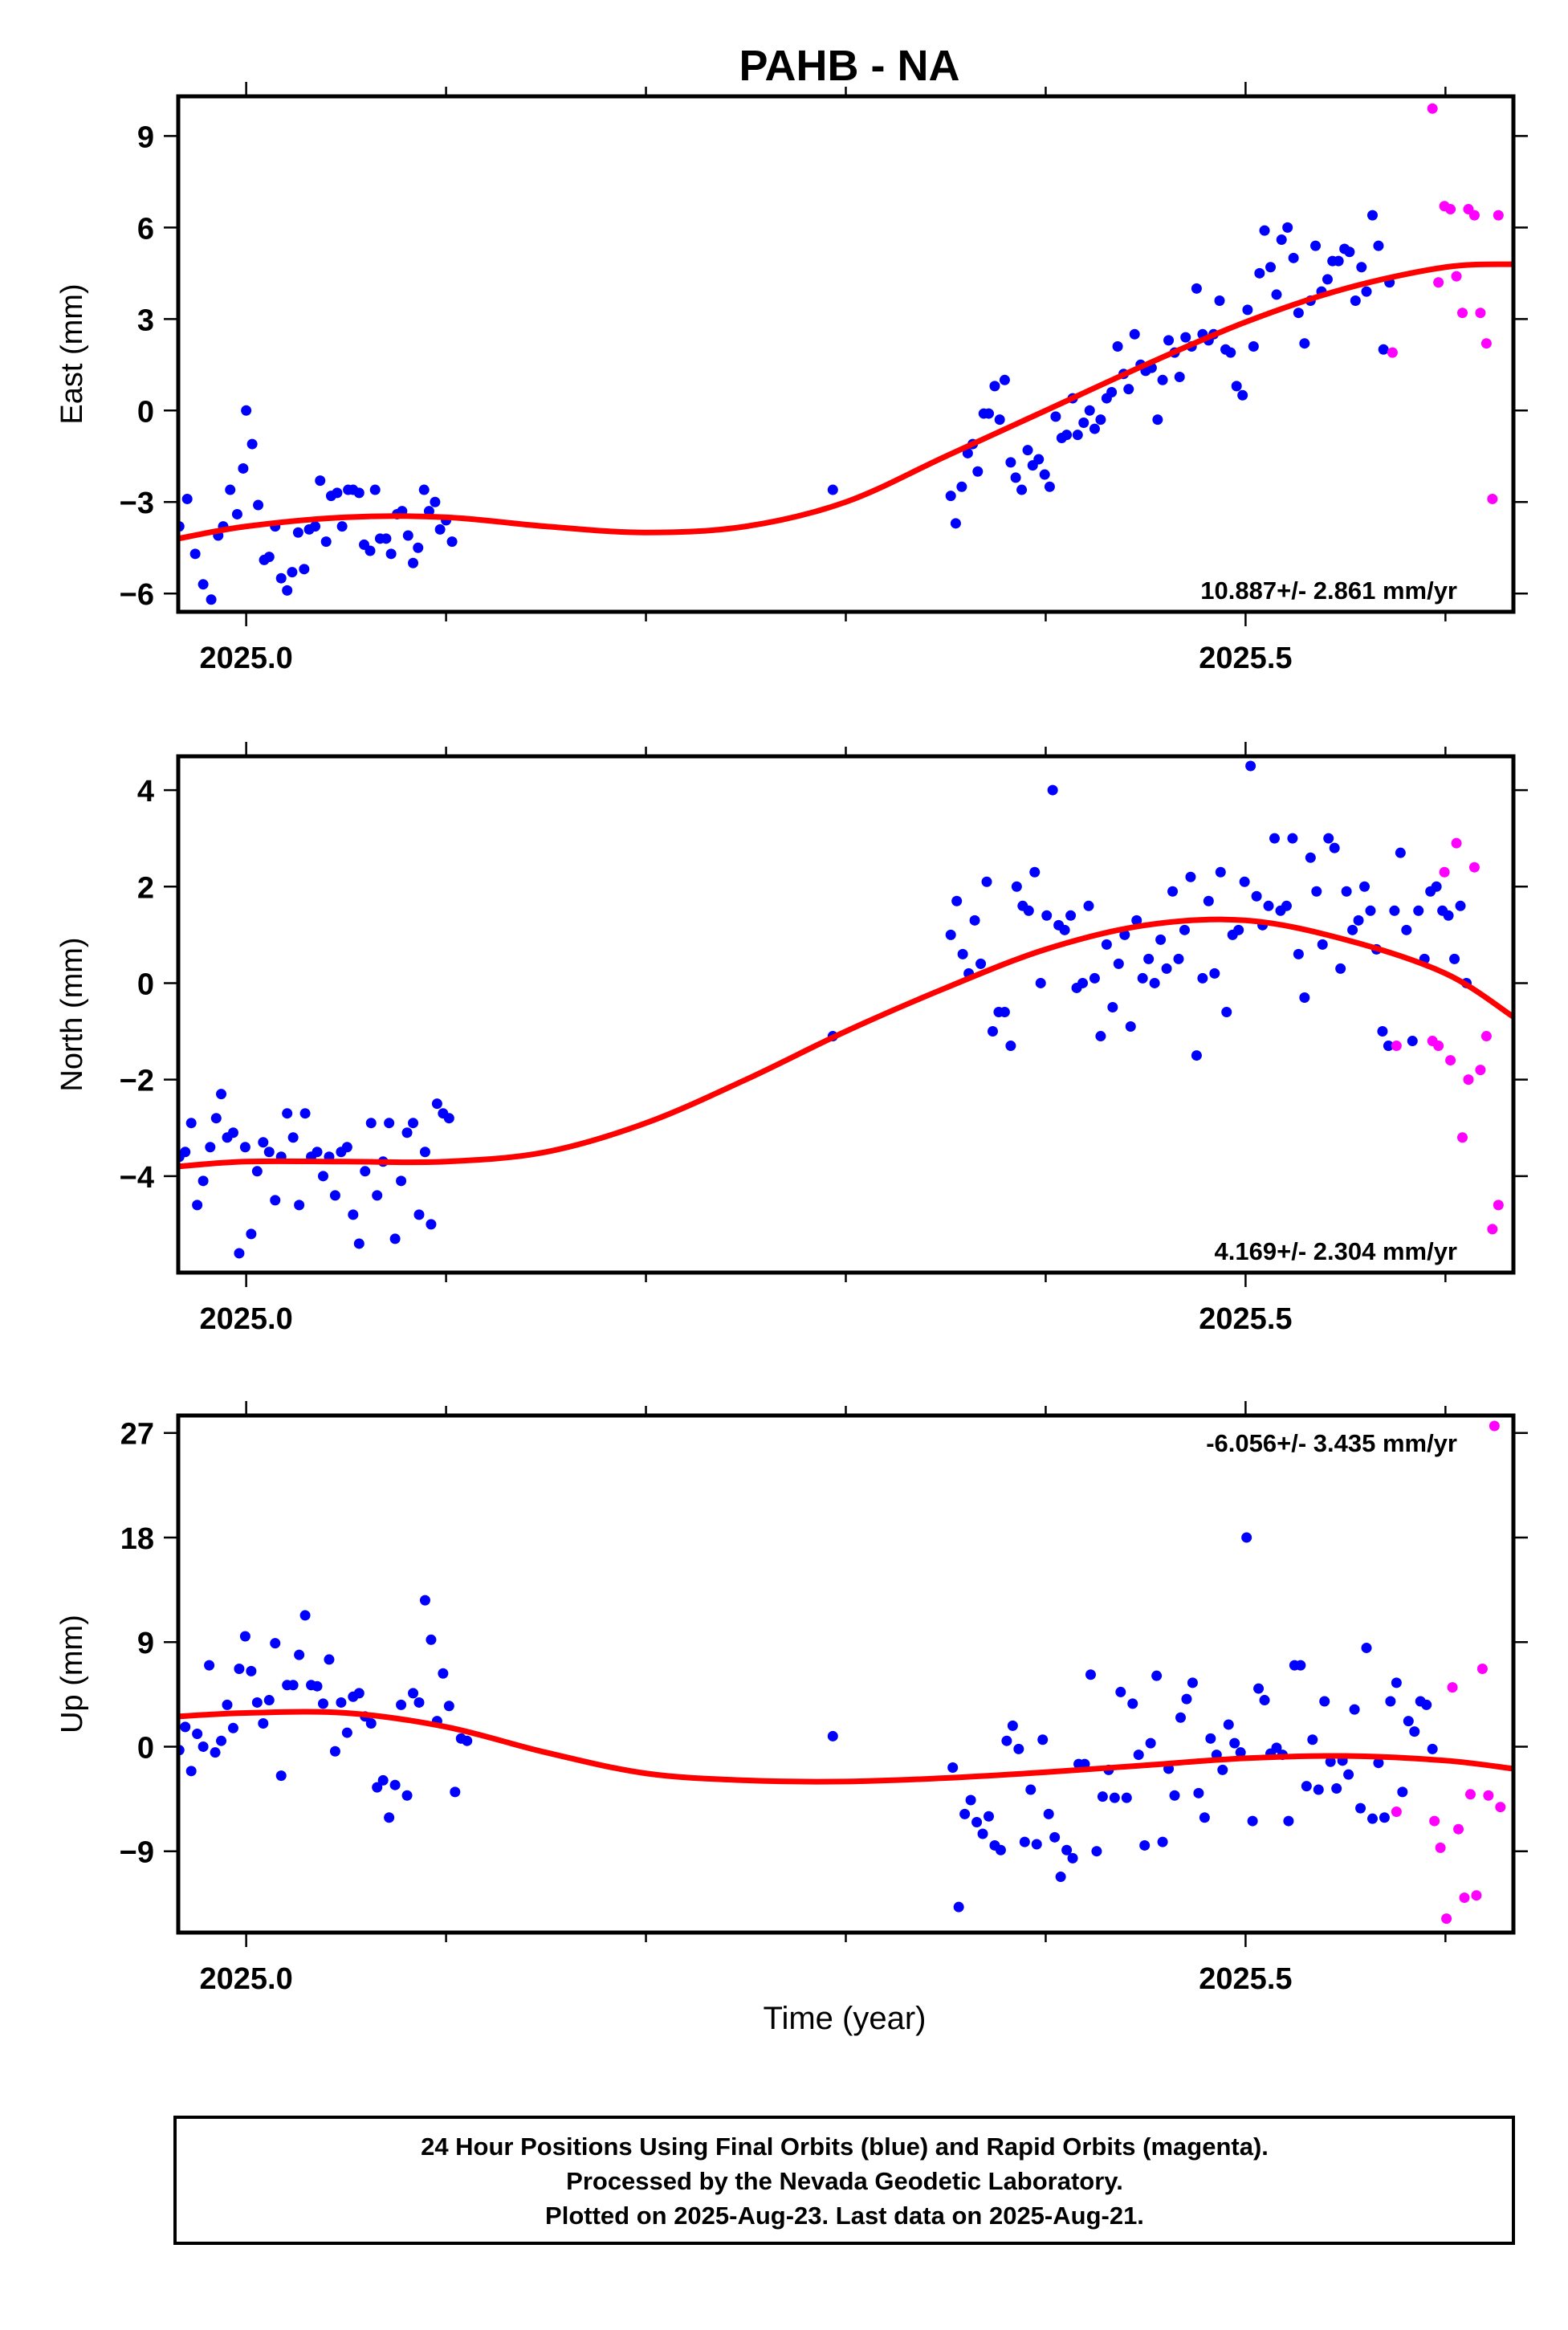 The width and height of the screenshot is (1568, 2330). Describe the element at coordinates (844, 2180) in the screenshot. I see `footer-box` at that location.